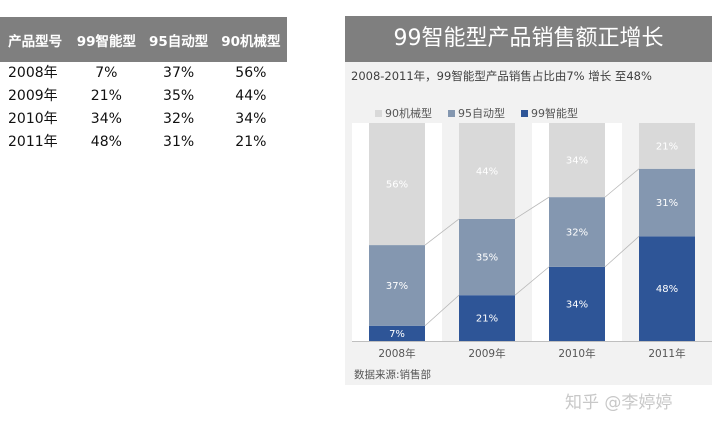 This screenshot has height=429, width=720. What do you see at coordinates (576, 353) in the screenshot?
I see `x-tick-label: 2010年` at bounding box center [576, 353].